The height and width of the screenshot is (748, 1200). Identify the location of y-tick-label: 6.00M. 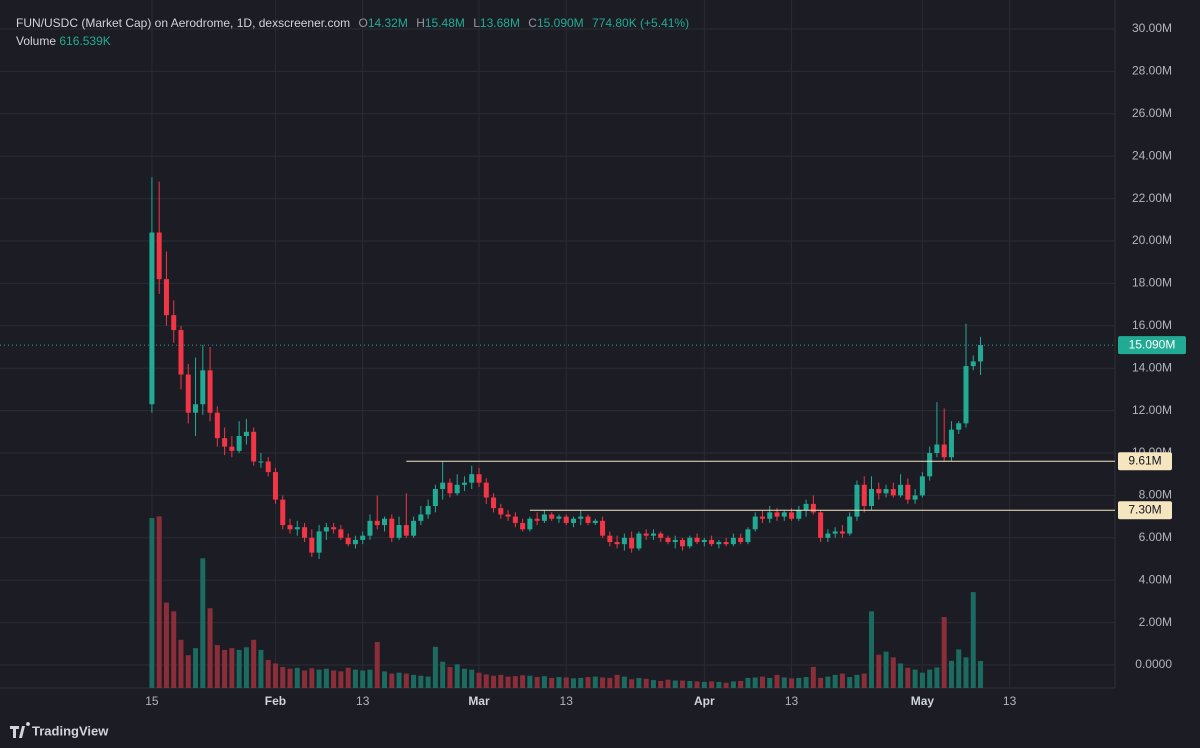
(1155, 537).